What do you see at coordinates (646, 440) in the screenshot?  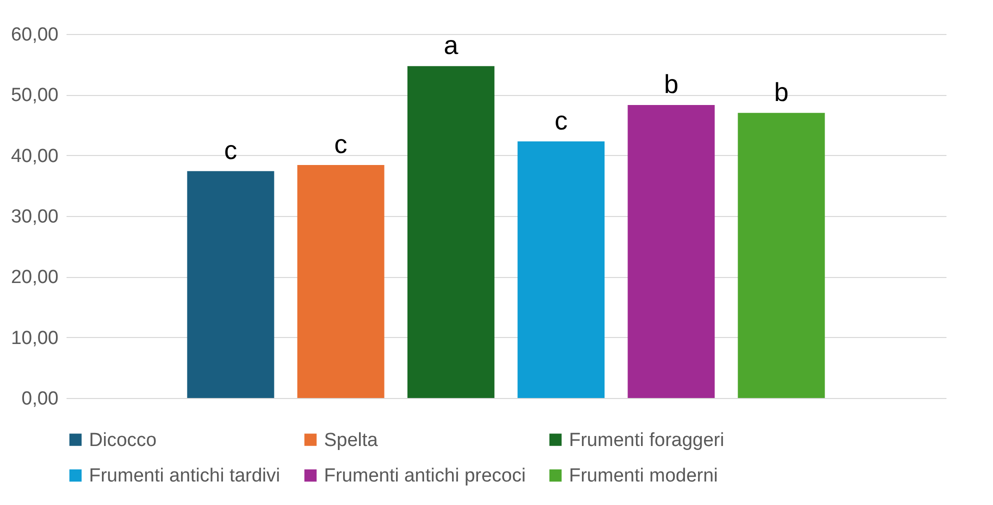 I see `legend-label: Frumenti foraggeri` at bounding box center [646, 440].